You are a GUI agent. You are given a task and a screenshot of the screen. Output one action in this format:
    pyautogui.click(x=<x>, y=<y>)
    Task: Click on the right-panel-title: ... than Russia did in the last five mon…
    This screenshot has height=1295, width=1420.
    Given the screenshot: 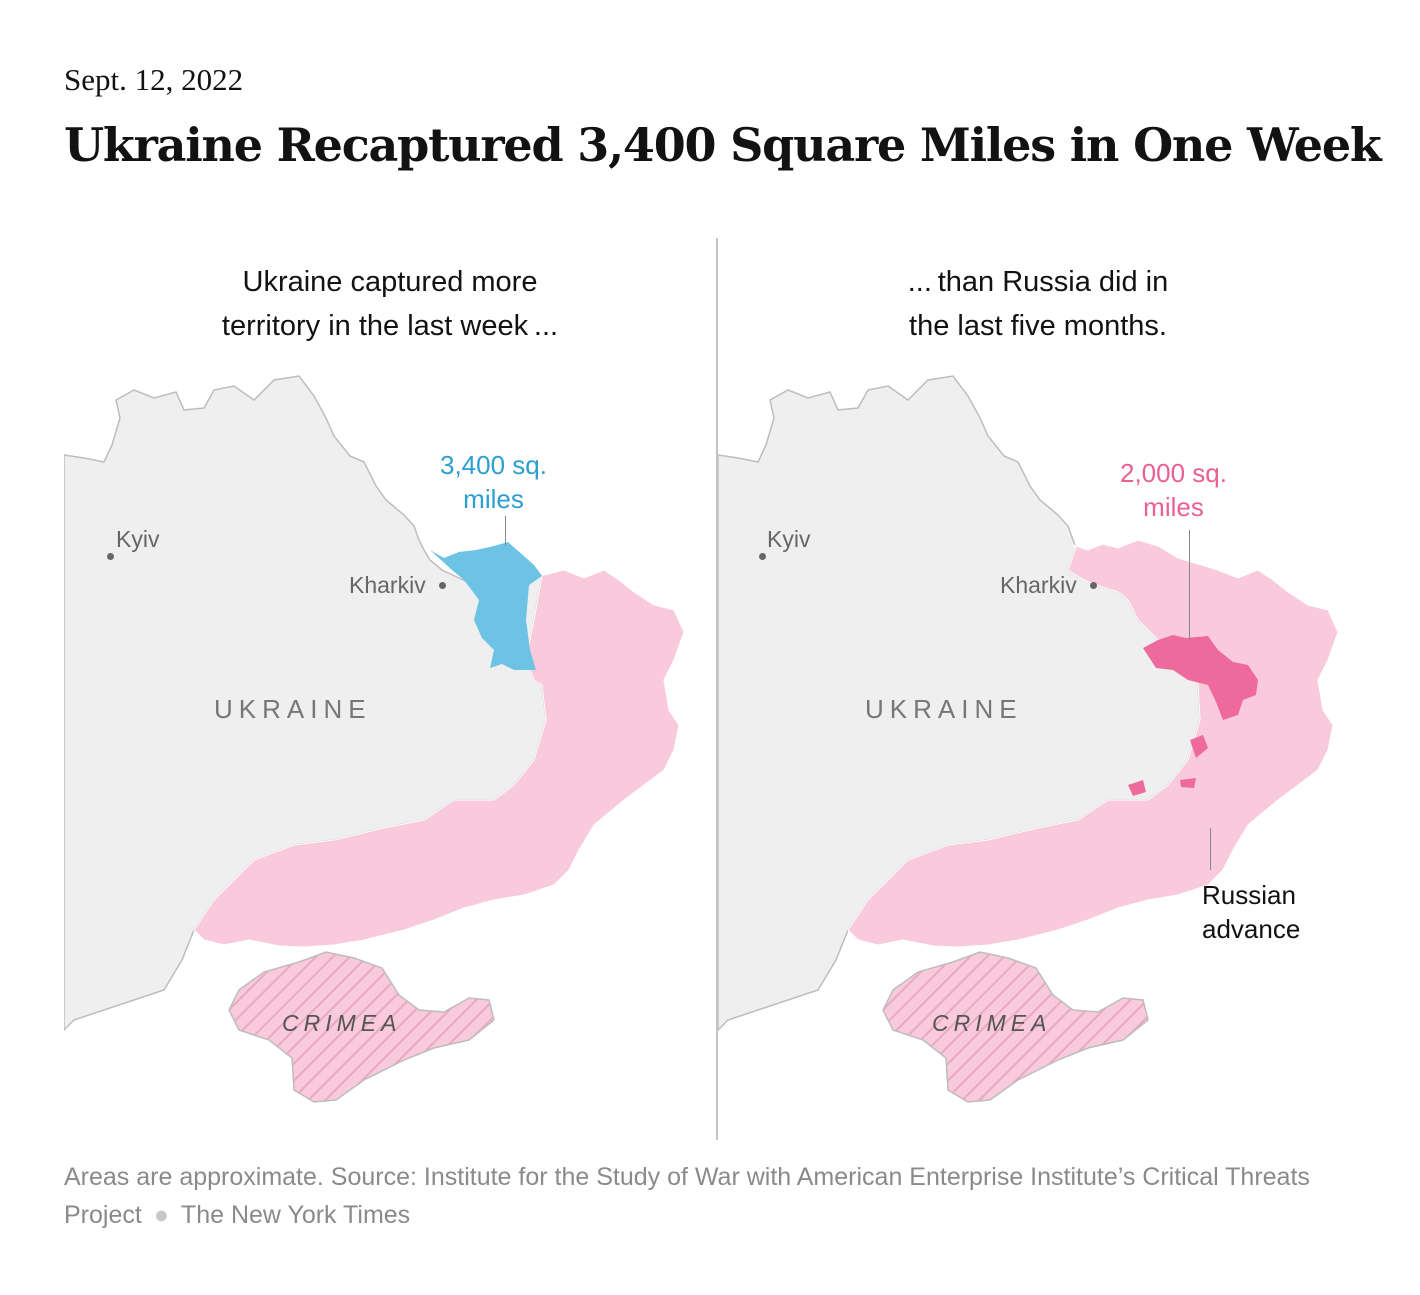 What is the action you would take?
    pyautogui.click(x=1038, y=304)
    